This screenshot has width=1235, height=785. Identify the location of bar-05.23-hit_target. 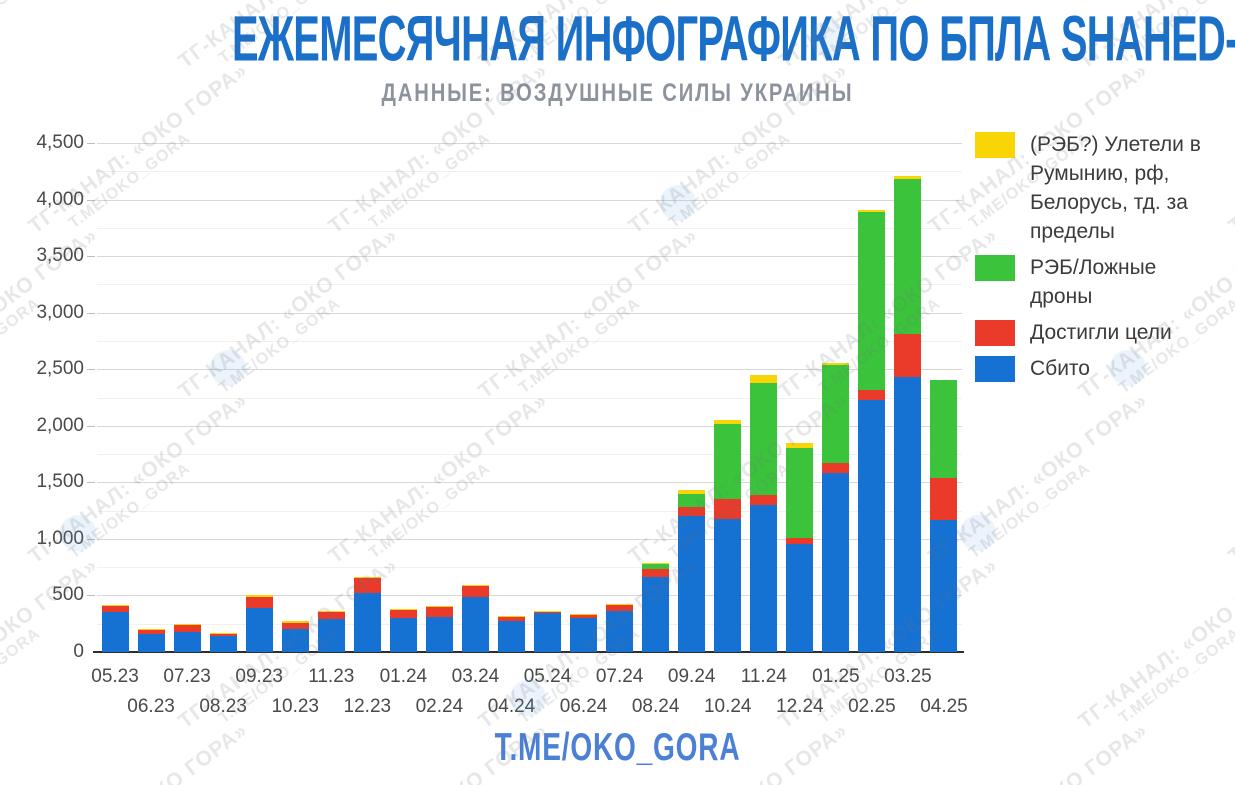
(115, 609).